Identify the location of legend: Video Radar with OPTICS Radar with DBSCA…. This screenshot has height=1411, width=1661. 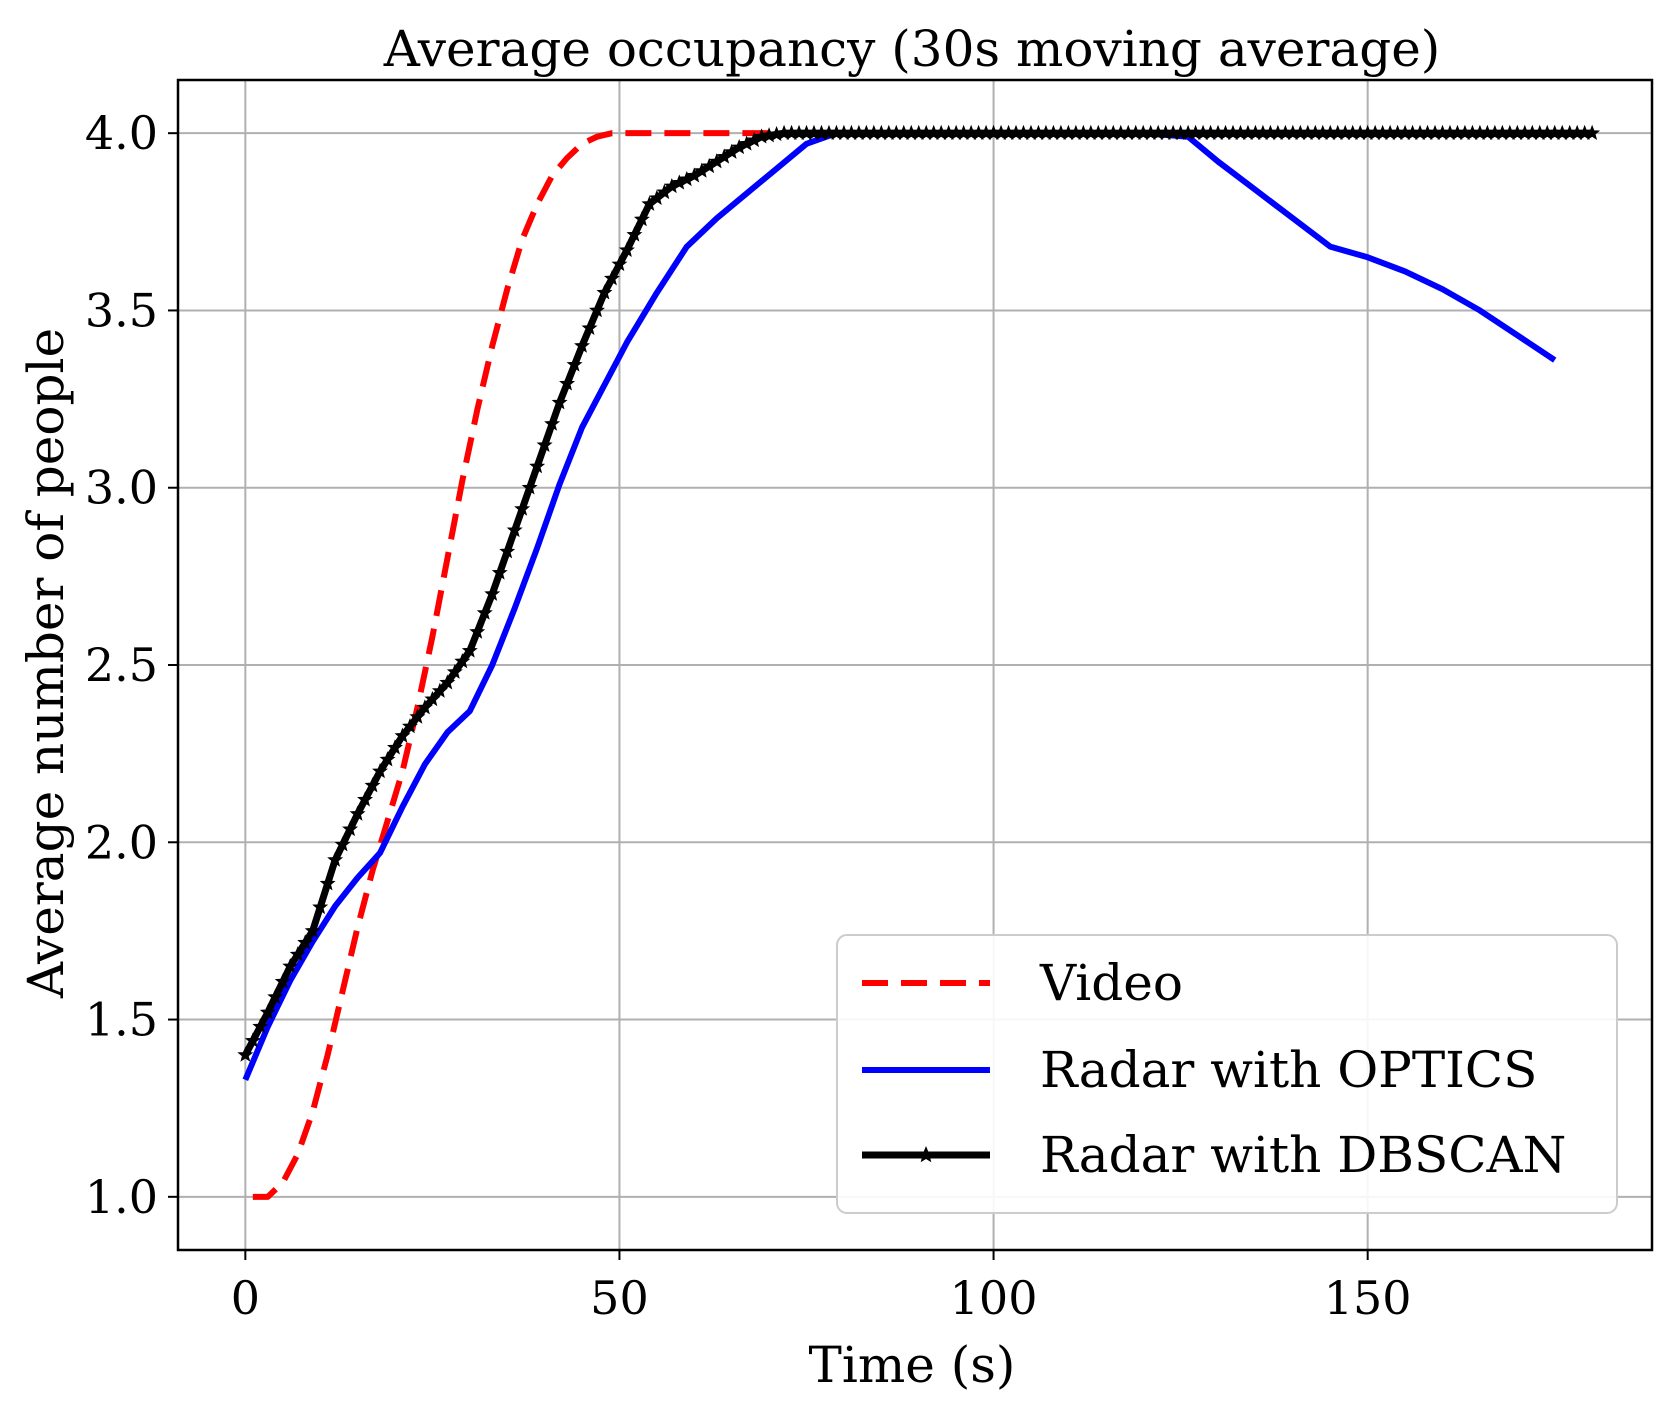
(1227, 1074).